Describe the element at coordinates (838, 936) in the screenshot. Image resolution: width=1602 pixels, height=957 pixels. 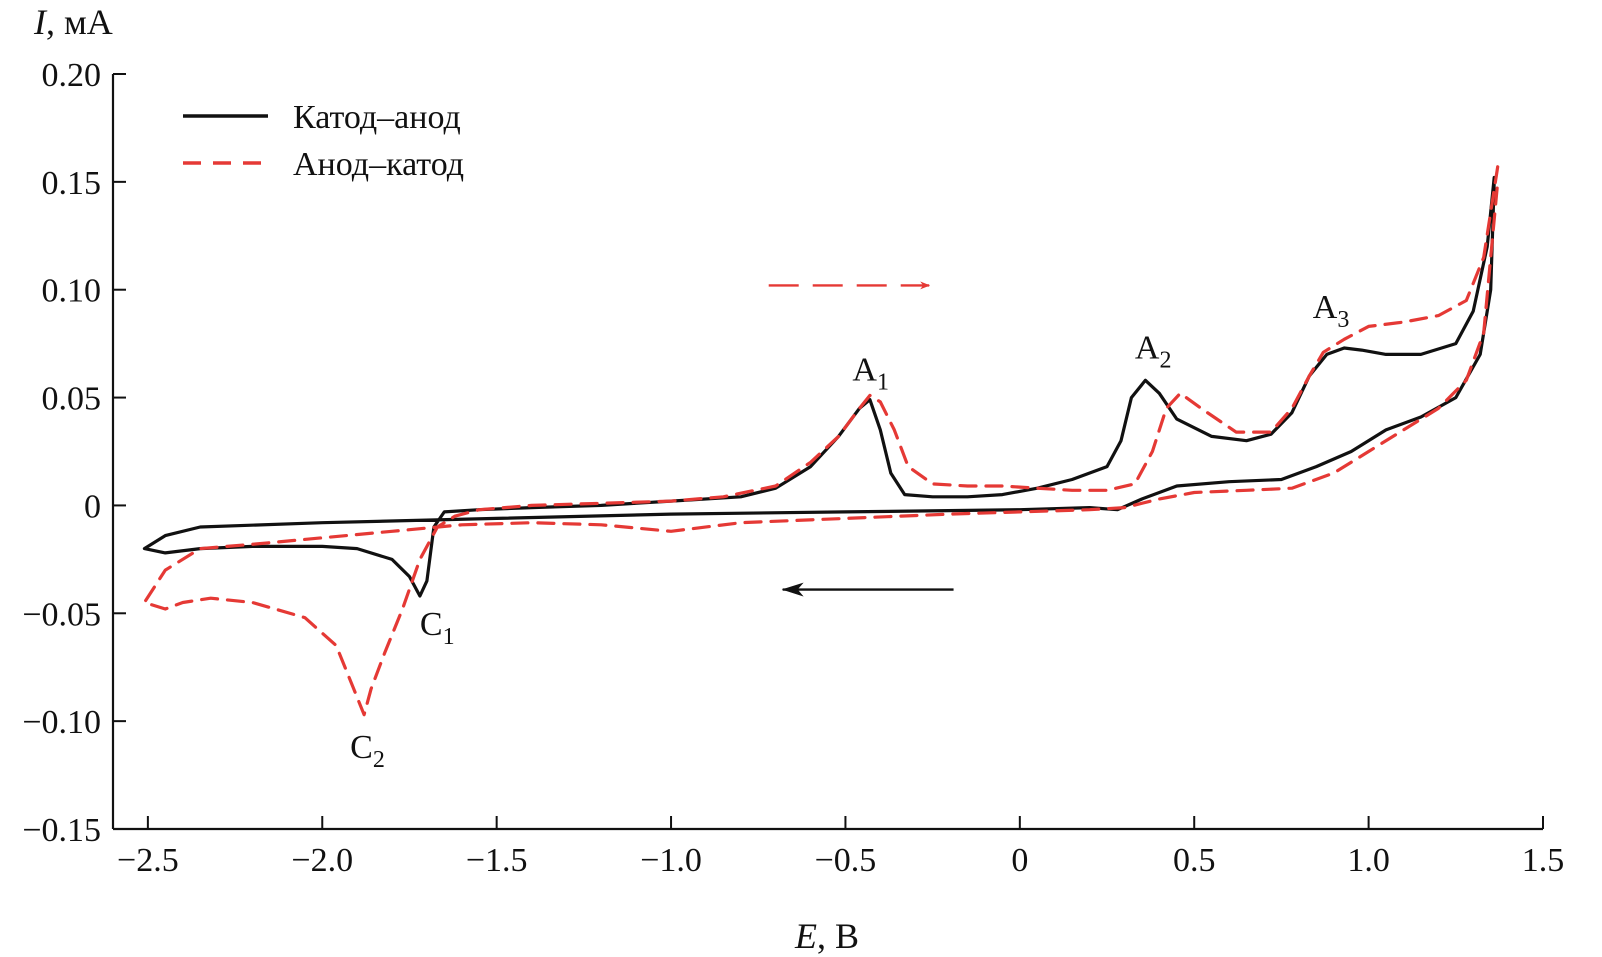
I see `x-axis-unit: , В` at that location.